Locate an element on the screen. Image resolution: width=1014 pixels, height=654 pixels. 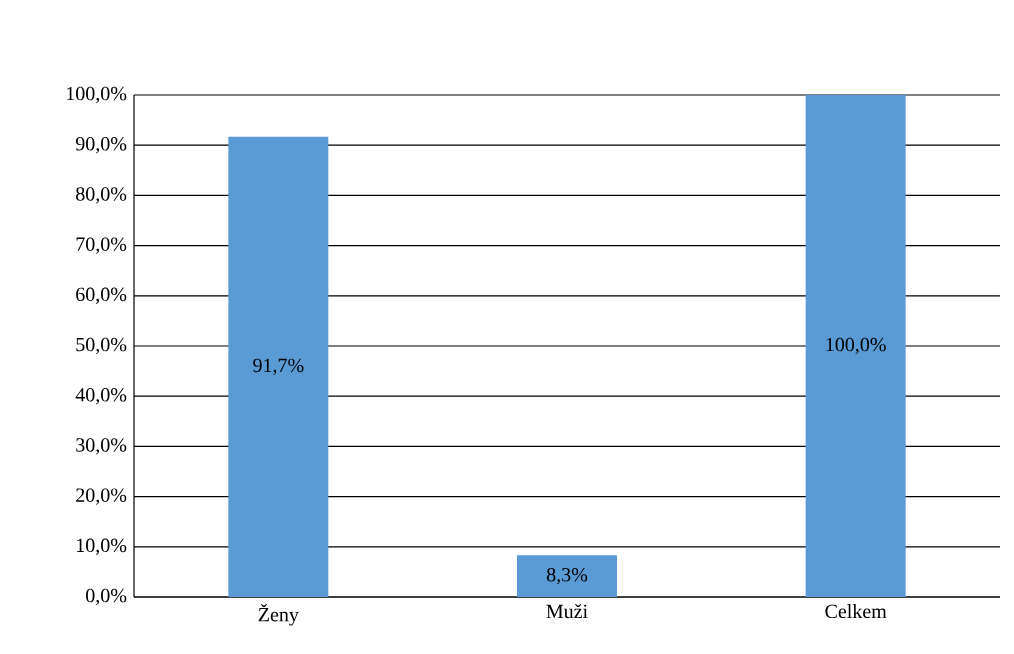
y-tick-label: 0,0% is located at coordinates (106, 597).